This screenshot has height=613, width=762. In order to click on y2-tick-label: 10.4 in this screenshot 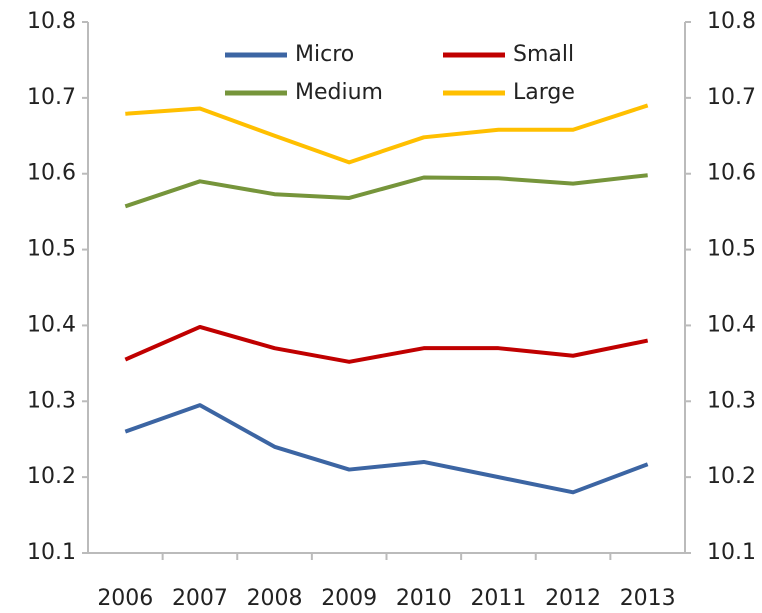, I will do `click(731, 324)`.